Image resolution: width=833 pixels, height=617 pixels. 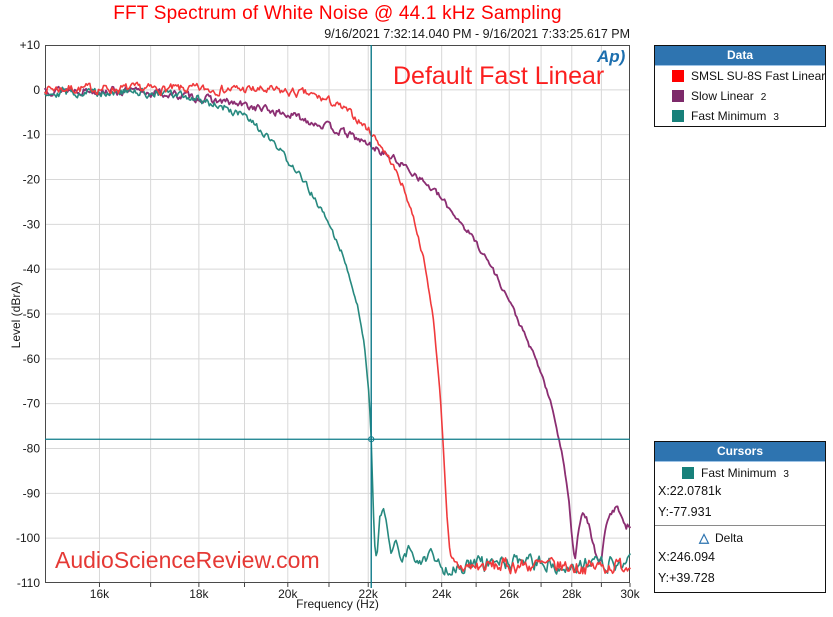 I want to click on ap-logo: Ap), so click(x=611, y=56).